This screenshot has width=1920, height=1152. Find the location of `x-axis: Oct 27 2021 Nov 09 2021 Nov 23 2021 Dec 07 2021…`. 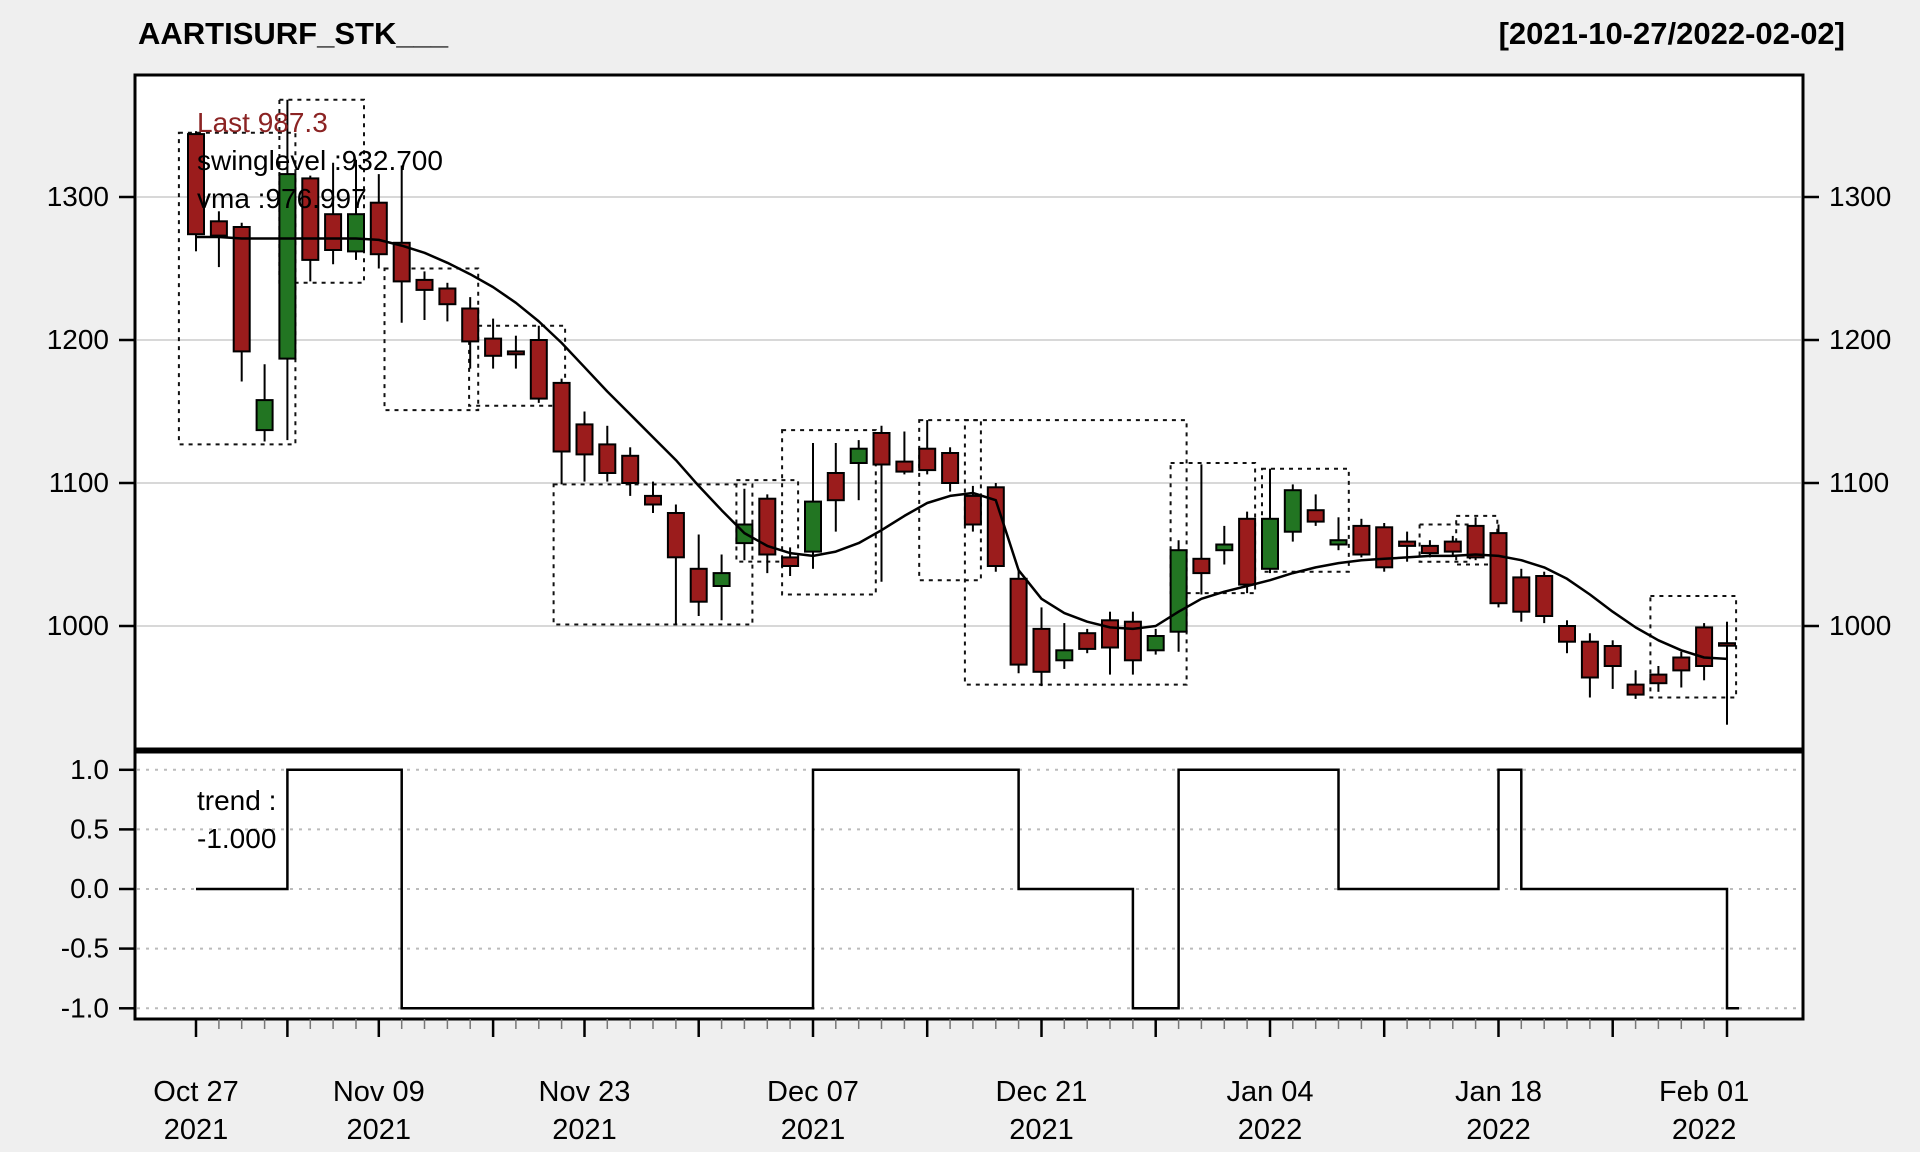

x-axis: Oct 27 2021 Nov 09 2021 Nov 23 2021 Dec 07 2021… is located at coordinates (951, 1082).